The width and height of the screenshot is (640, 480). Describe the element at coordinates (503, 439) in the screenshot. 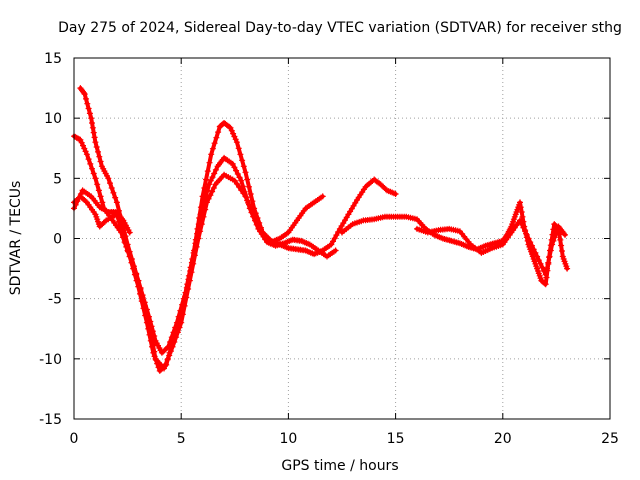

I see `x-tick-label: 20` at that location.